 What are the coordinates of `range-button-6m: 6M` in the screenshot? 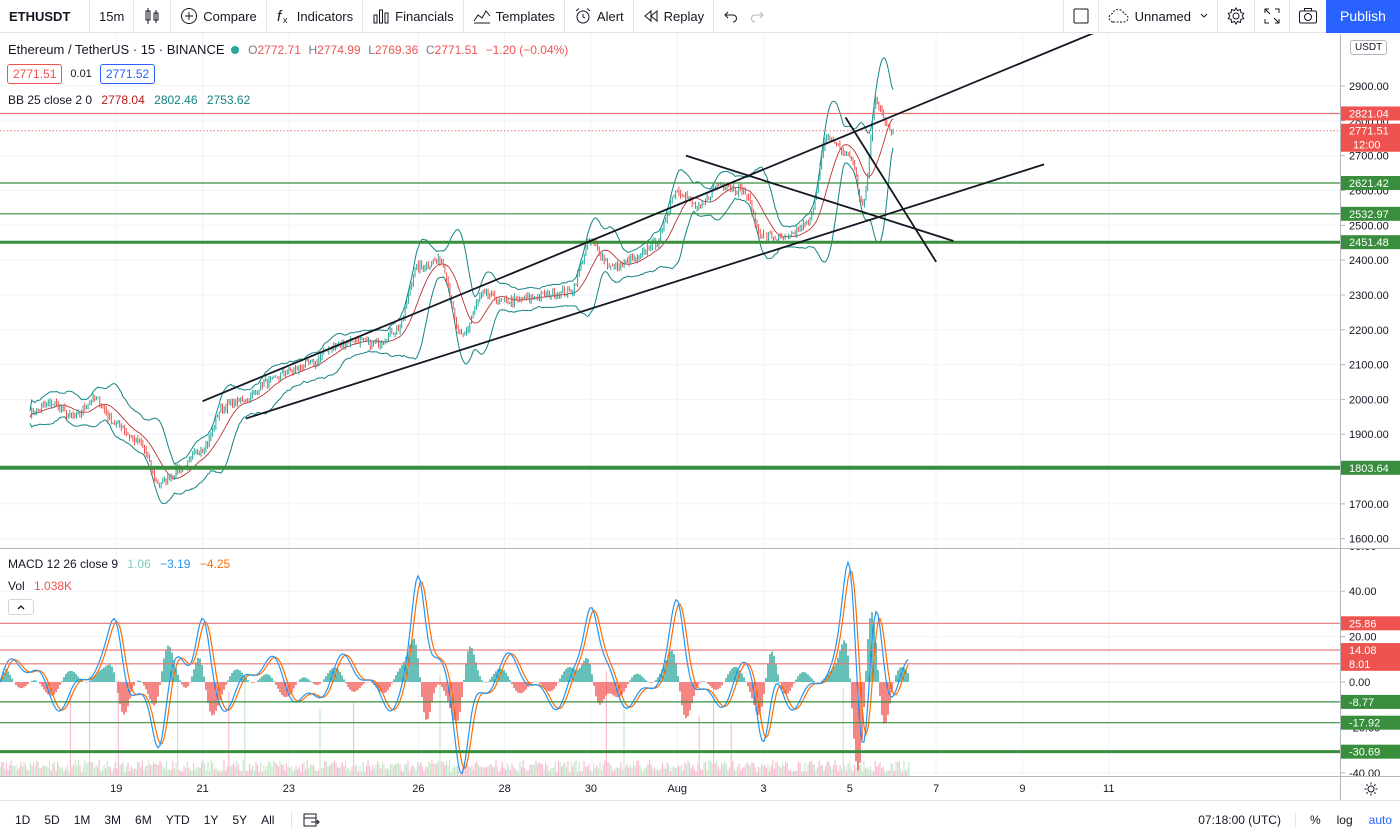 It's located at (143, 819).